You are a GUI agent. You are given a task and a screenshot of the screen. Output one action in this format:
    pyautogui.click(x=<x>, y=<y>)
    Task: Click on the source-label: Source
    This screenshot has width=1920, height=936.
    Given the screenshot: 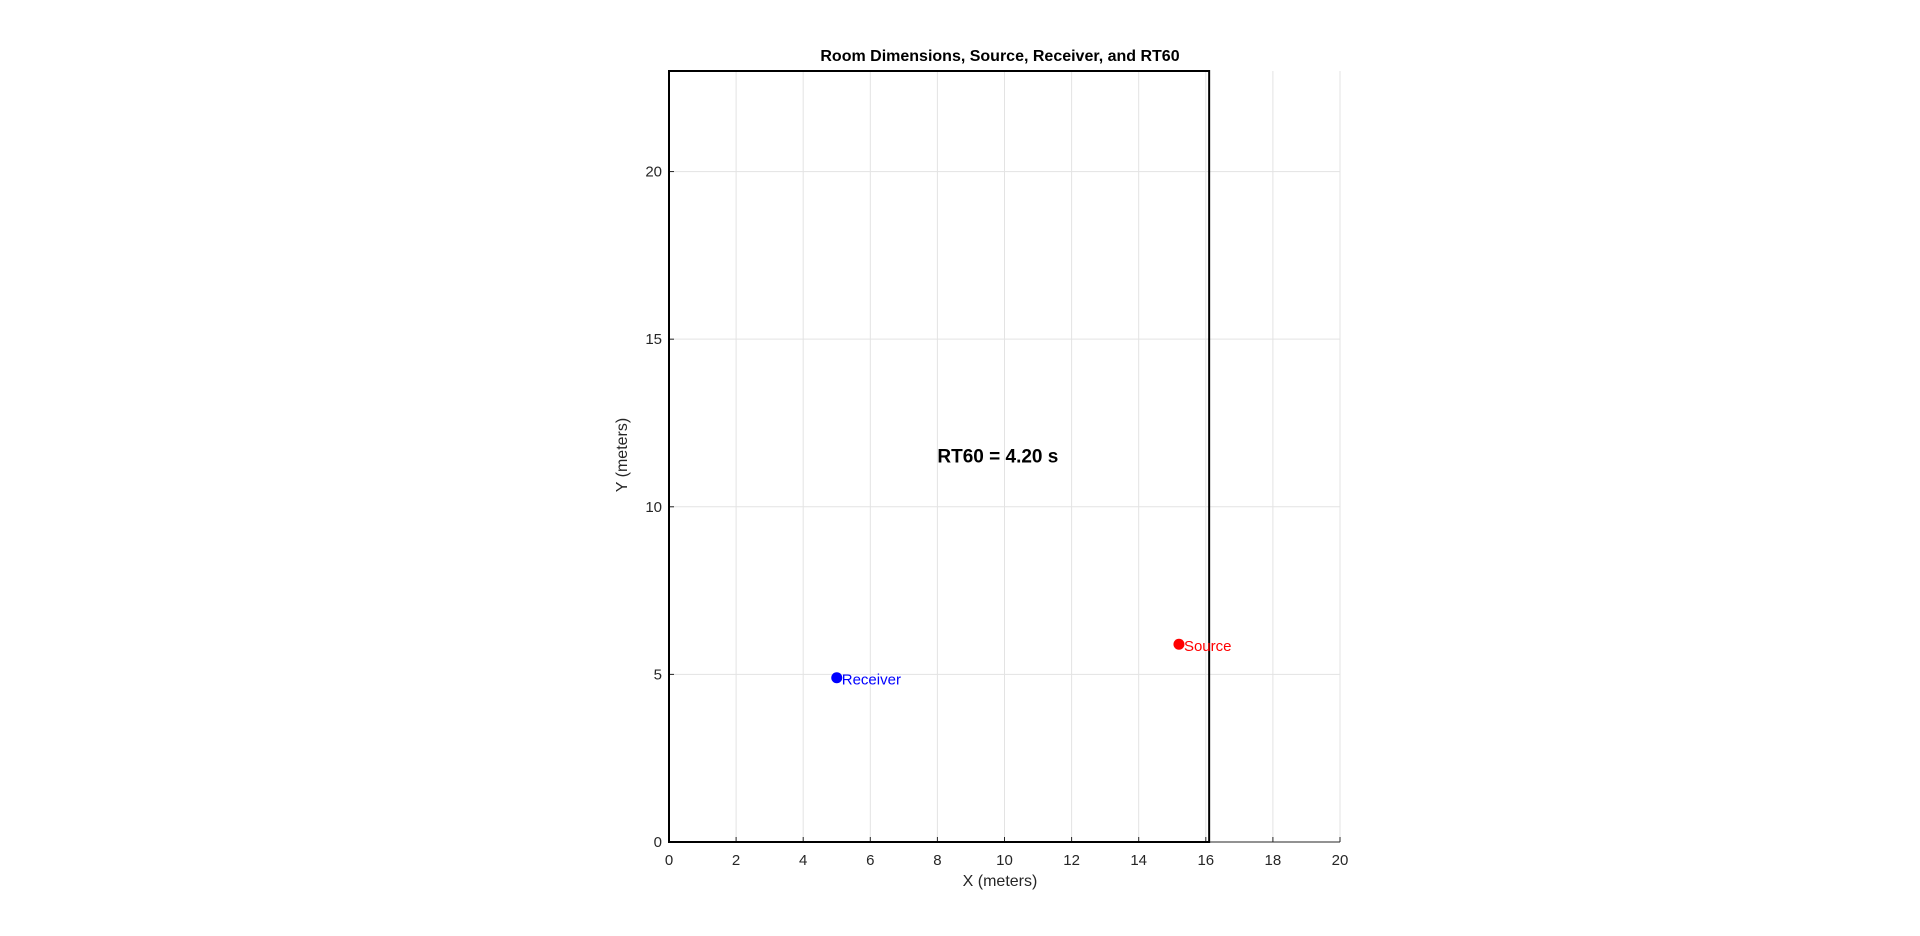 What is the action you would take?
    pyautogui.click(x=1208, y=646)
    